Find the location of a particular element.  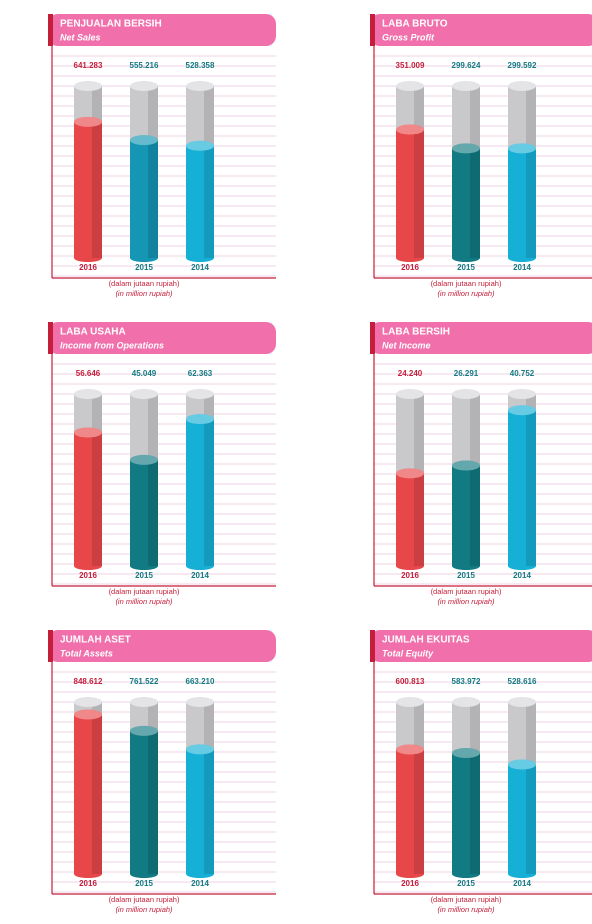

value-label: 761.522 is located at coordinates (144, 681).